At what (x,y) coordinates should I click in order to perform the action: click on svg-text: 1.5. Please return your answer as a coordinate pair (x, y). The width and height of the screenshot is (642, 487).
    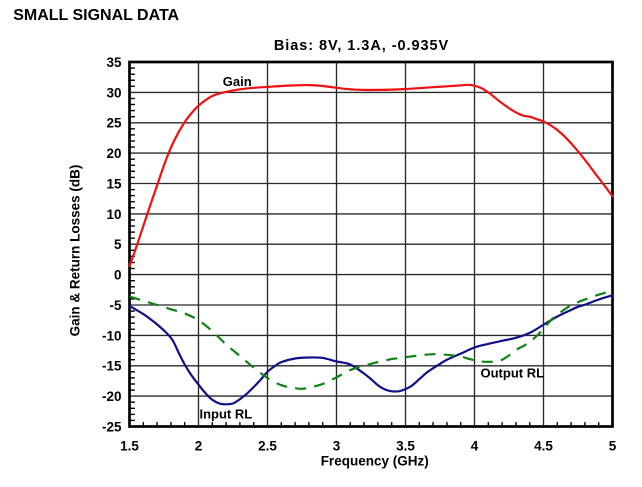
    Looking at the image, I should click on (129, 445).